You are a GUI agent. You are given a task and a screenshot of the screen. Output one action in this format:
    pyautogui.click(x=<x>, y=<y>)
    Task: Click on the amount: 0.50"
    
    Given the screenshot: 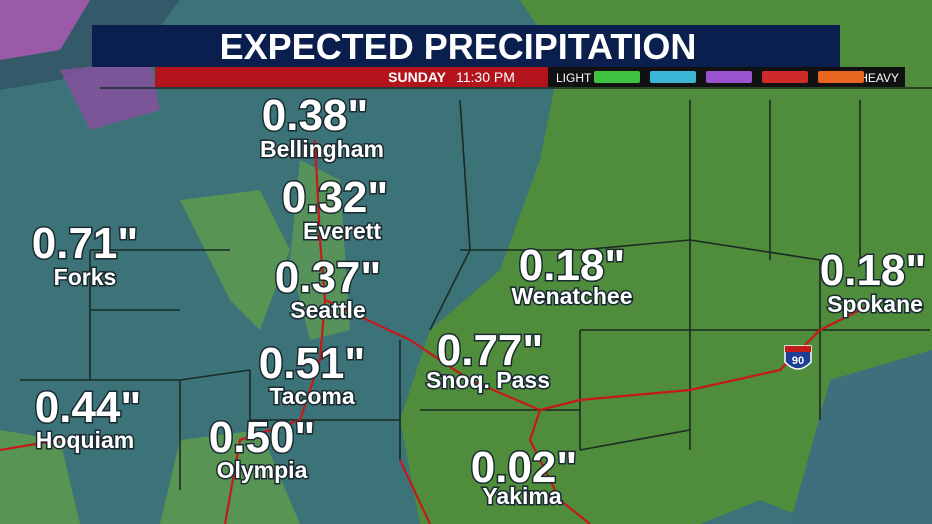 What is the action you would take?
    pyautogui.click(x=262, y=437)
    